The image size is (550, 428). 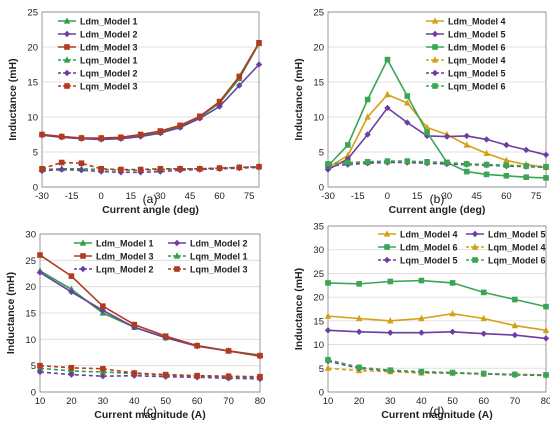 I want to click on legend-label: Ldm_Model 4, so click(x=477, y=22).